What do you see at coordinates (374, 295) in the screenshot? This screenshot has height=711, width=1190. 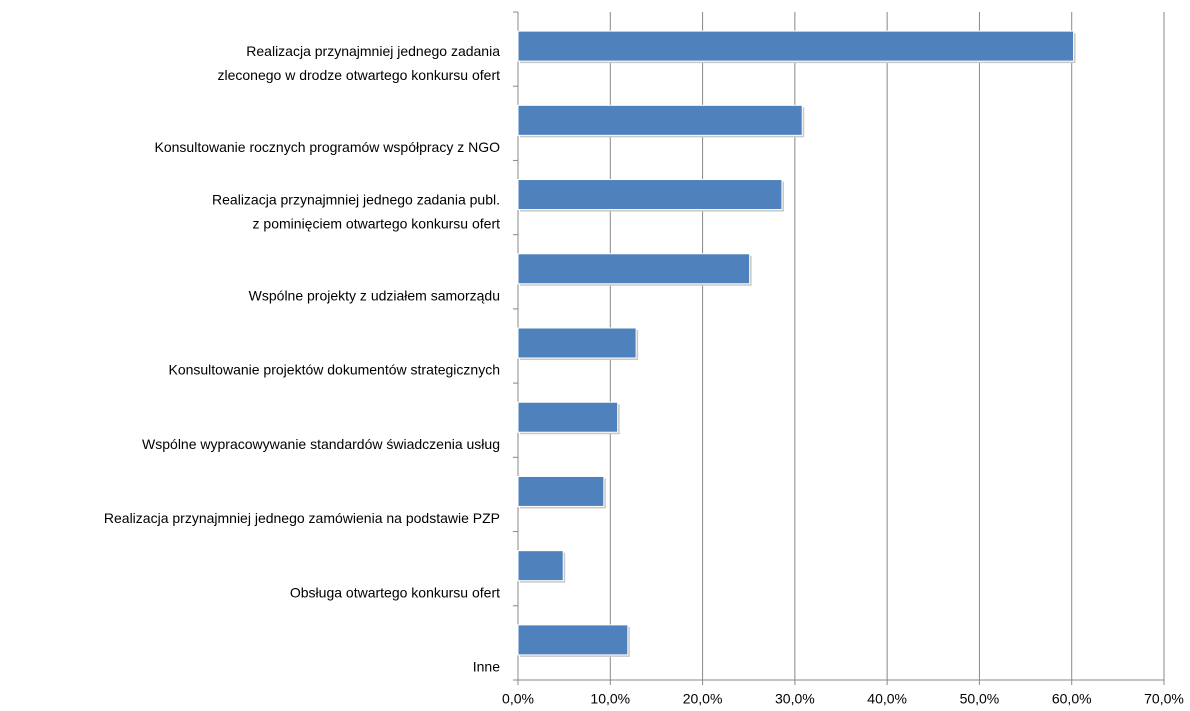 I see `y-tick-label: Wspólne projekty z udziałem samorządu` at bounding box center [374, 295].